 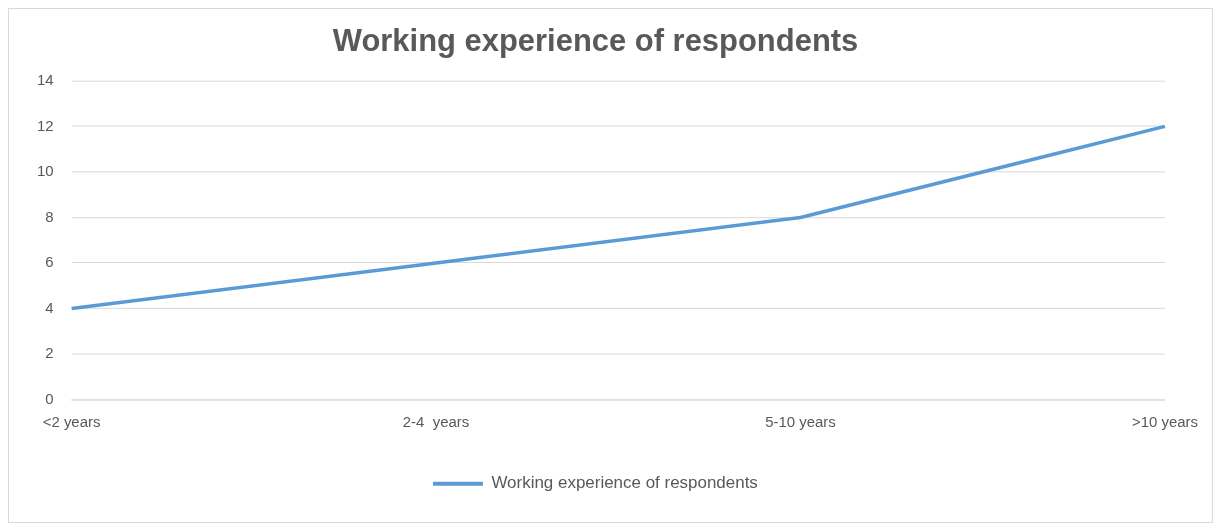 What do you see at coordinates (49, 398) in the screenshot?
I see `y-tick-label: 0` at bounding box center [49, 398].